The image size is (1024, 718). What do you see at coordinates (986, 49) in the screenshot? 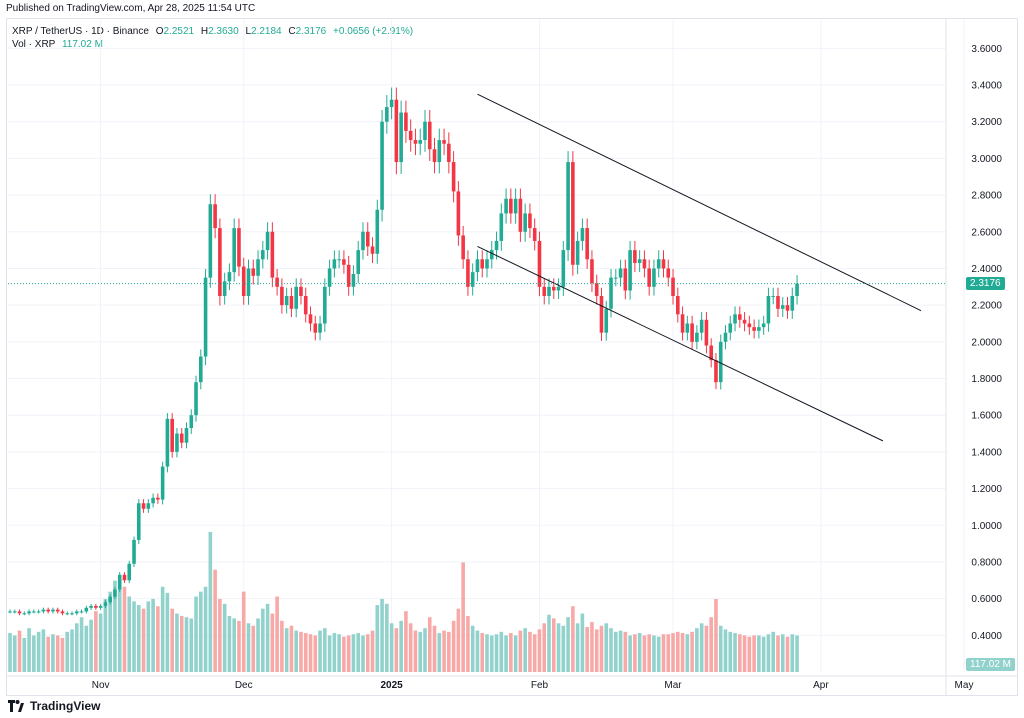
I see `price-tick-label: 3.6000` at bounding box center [986, 49].